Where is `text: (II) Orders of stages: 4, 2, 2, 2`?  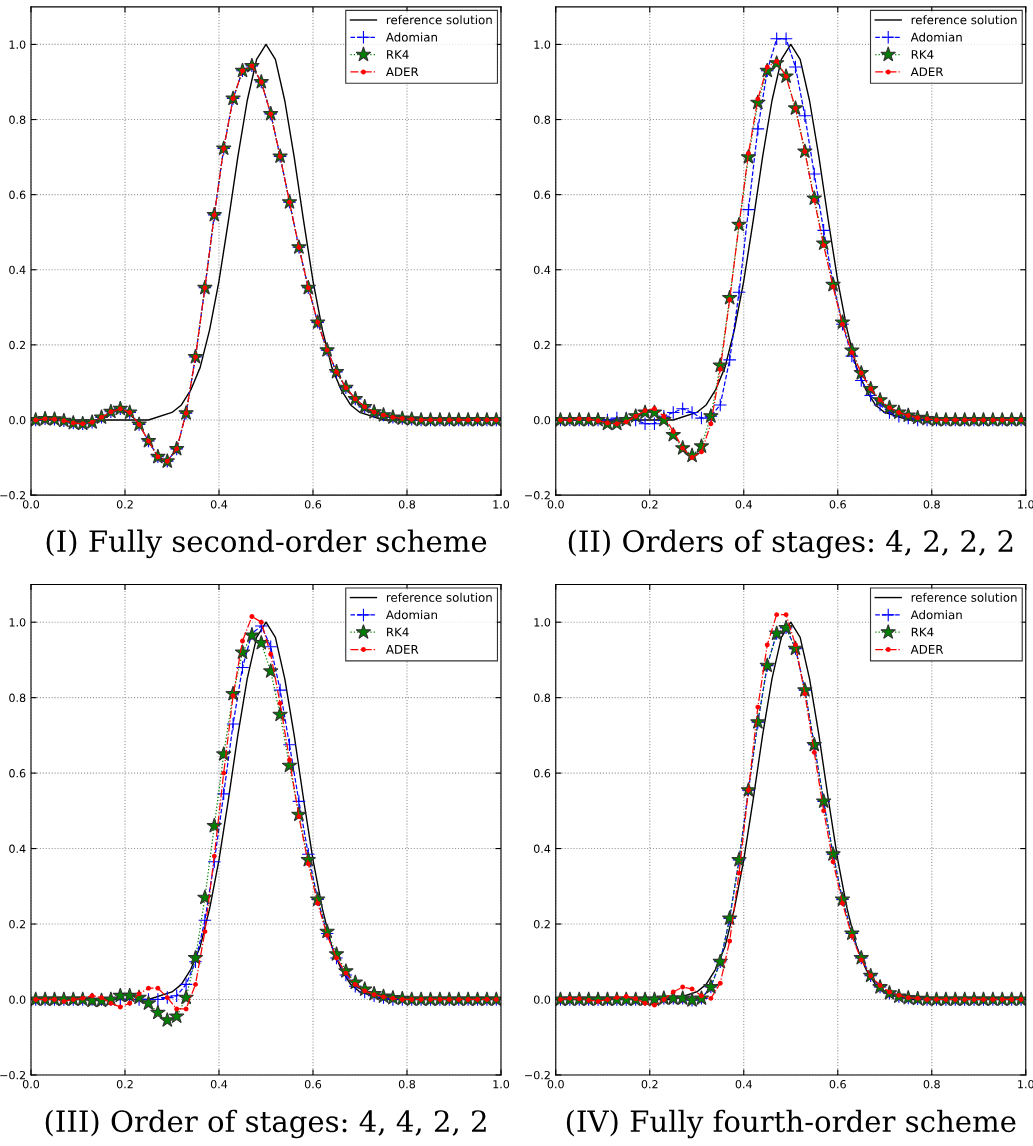
text: (II) Orders of stages: 4, 2, 2, 2 is located at coordinates (790, 544).